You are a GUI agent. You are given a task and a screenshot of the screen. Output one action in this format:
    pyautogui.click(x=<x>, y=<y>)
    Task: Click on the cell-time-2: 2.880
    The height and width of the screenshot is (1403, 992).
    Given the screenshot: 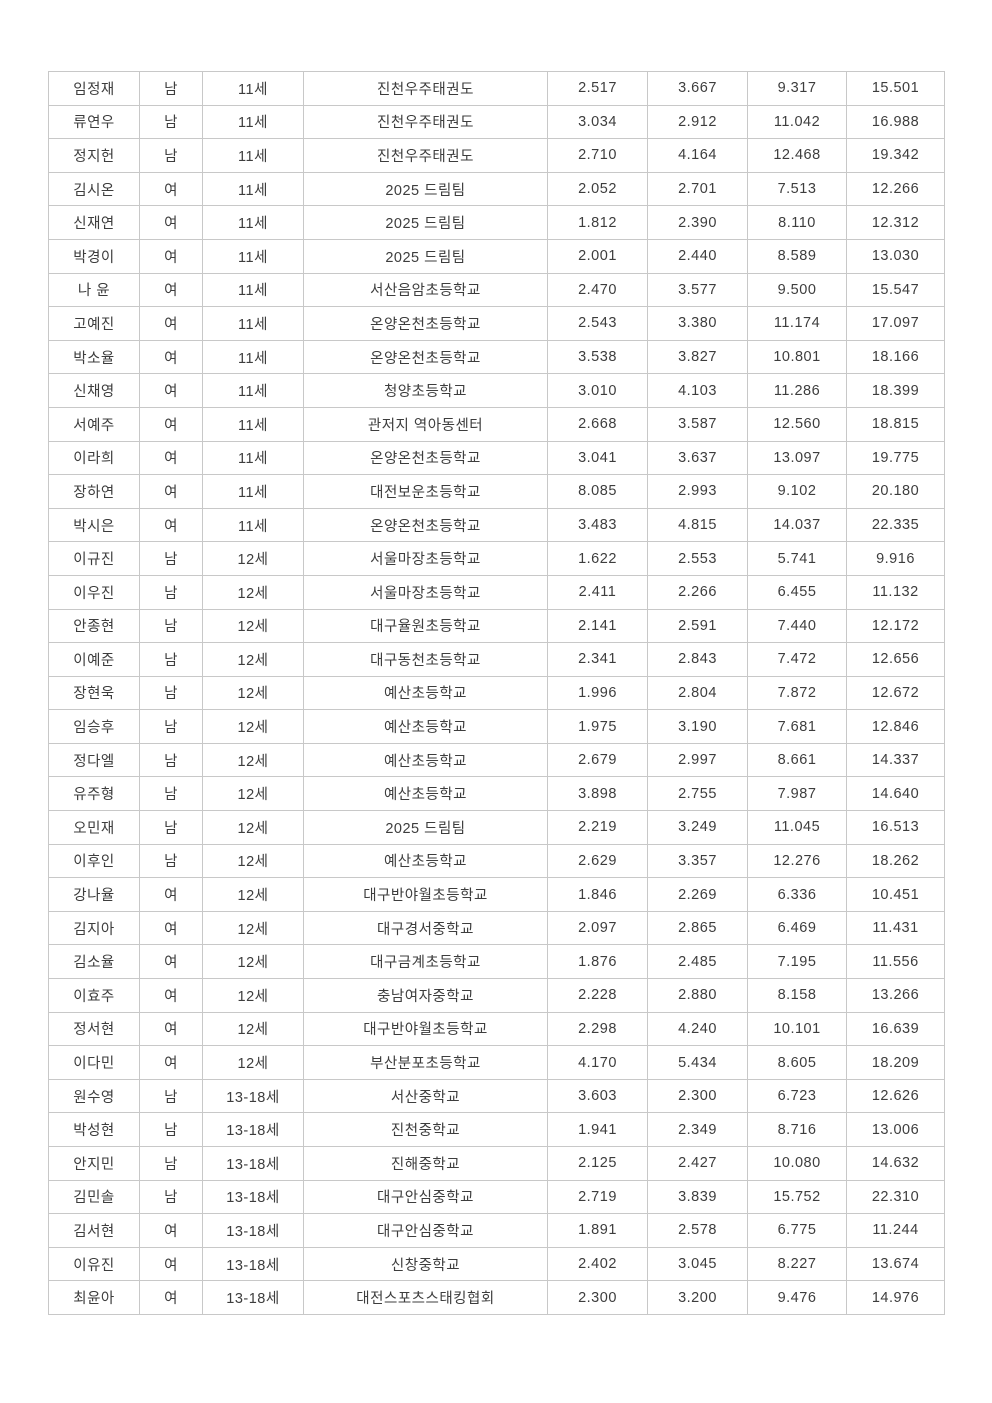 What is the action you would take?
    pyautogui.click(x=697, y=995)
    